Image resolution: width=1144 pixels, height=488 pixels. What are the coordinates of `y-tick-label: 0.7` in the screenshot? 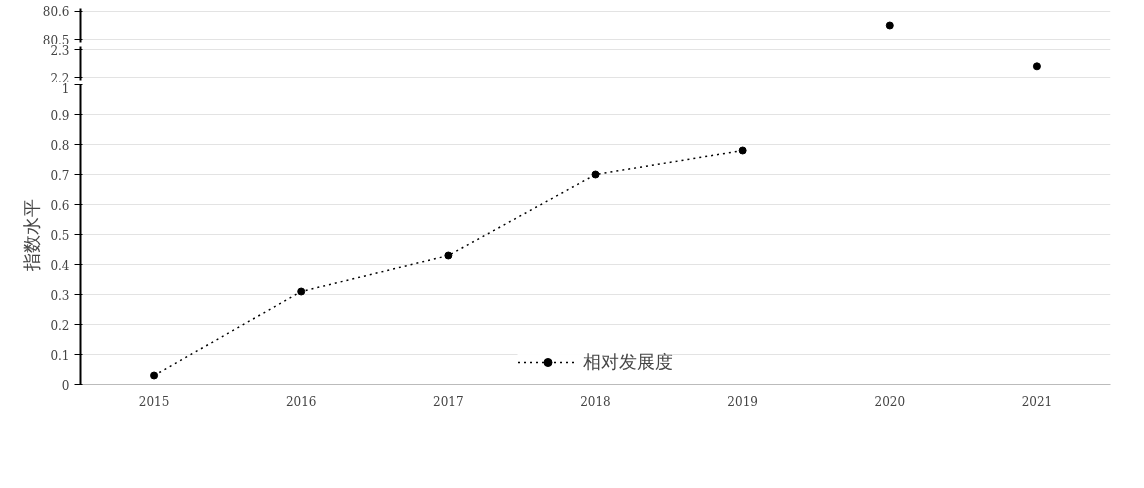 It's located at (60, 175).